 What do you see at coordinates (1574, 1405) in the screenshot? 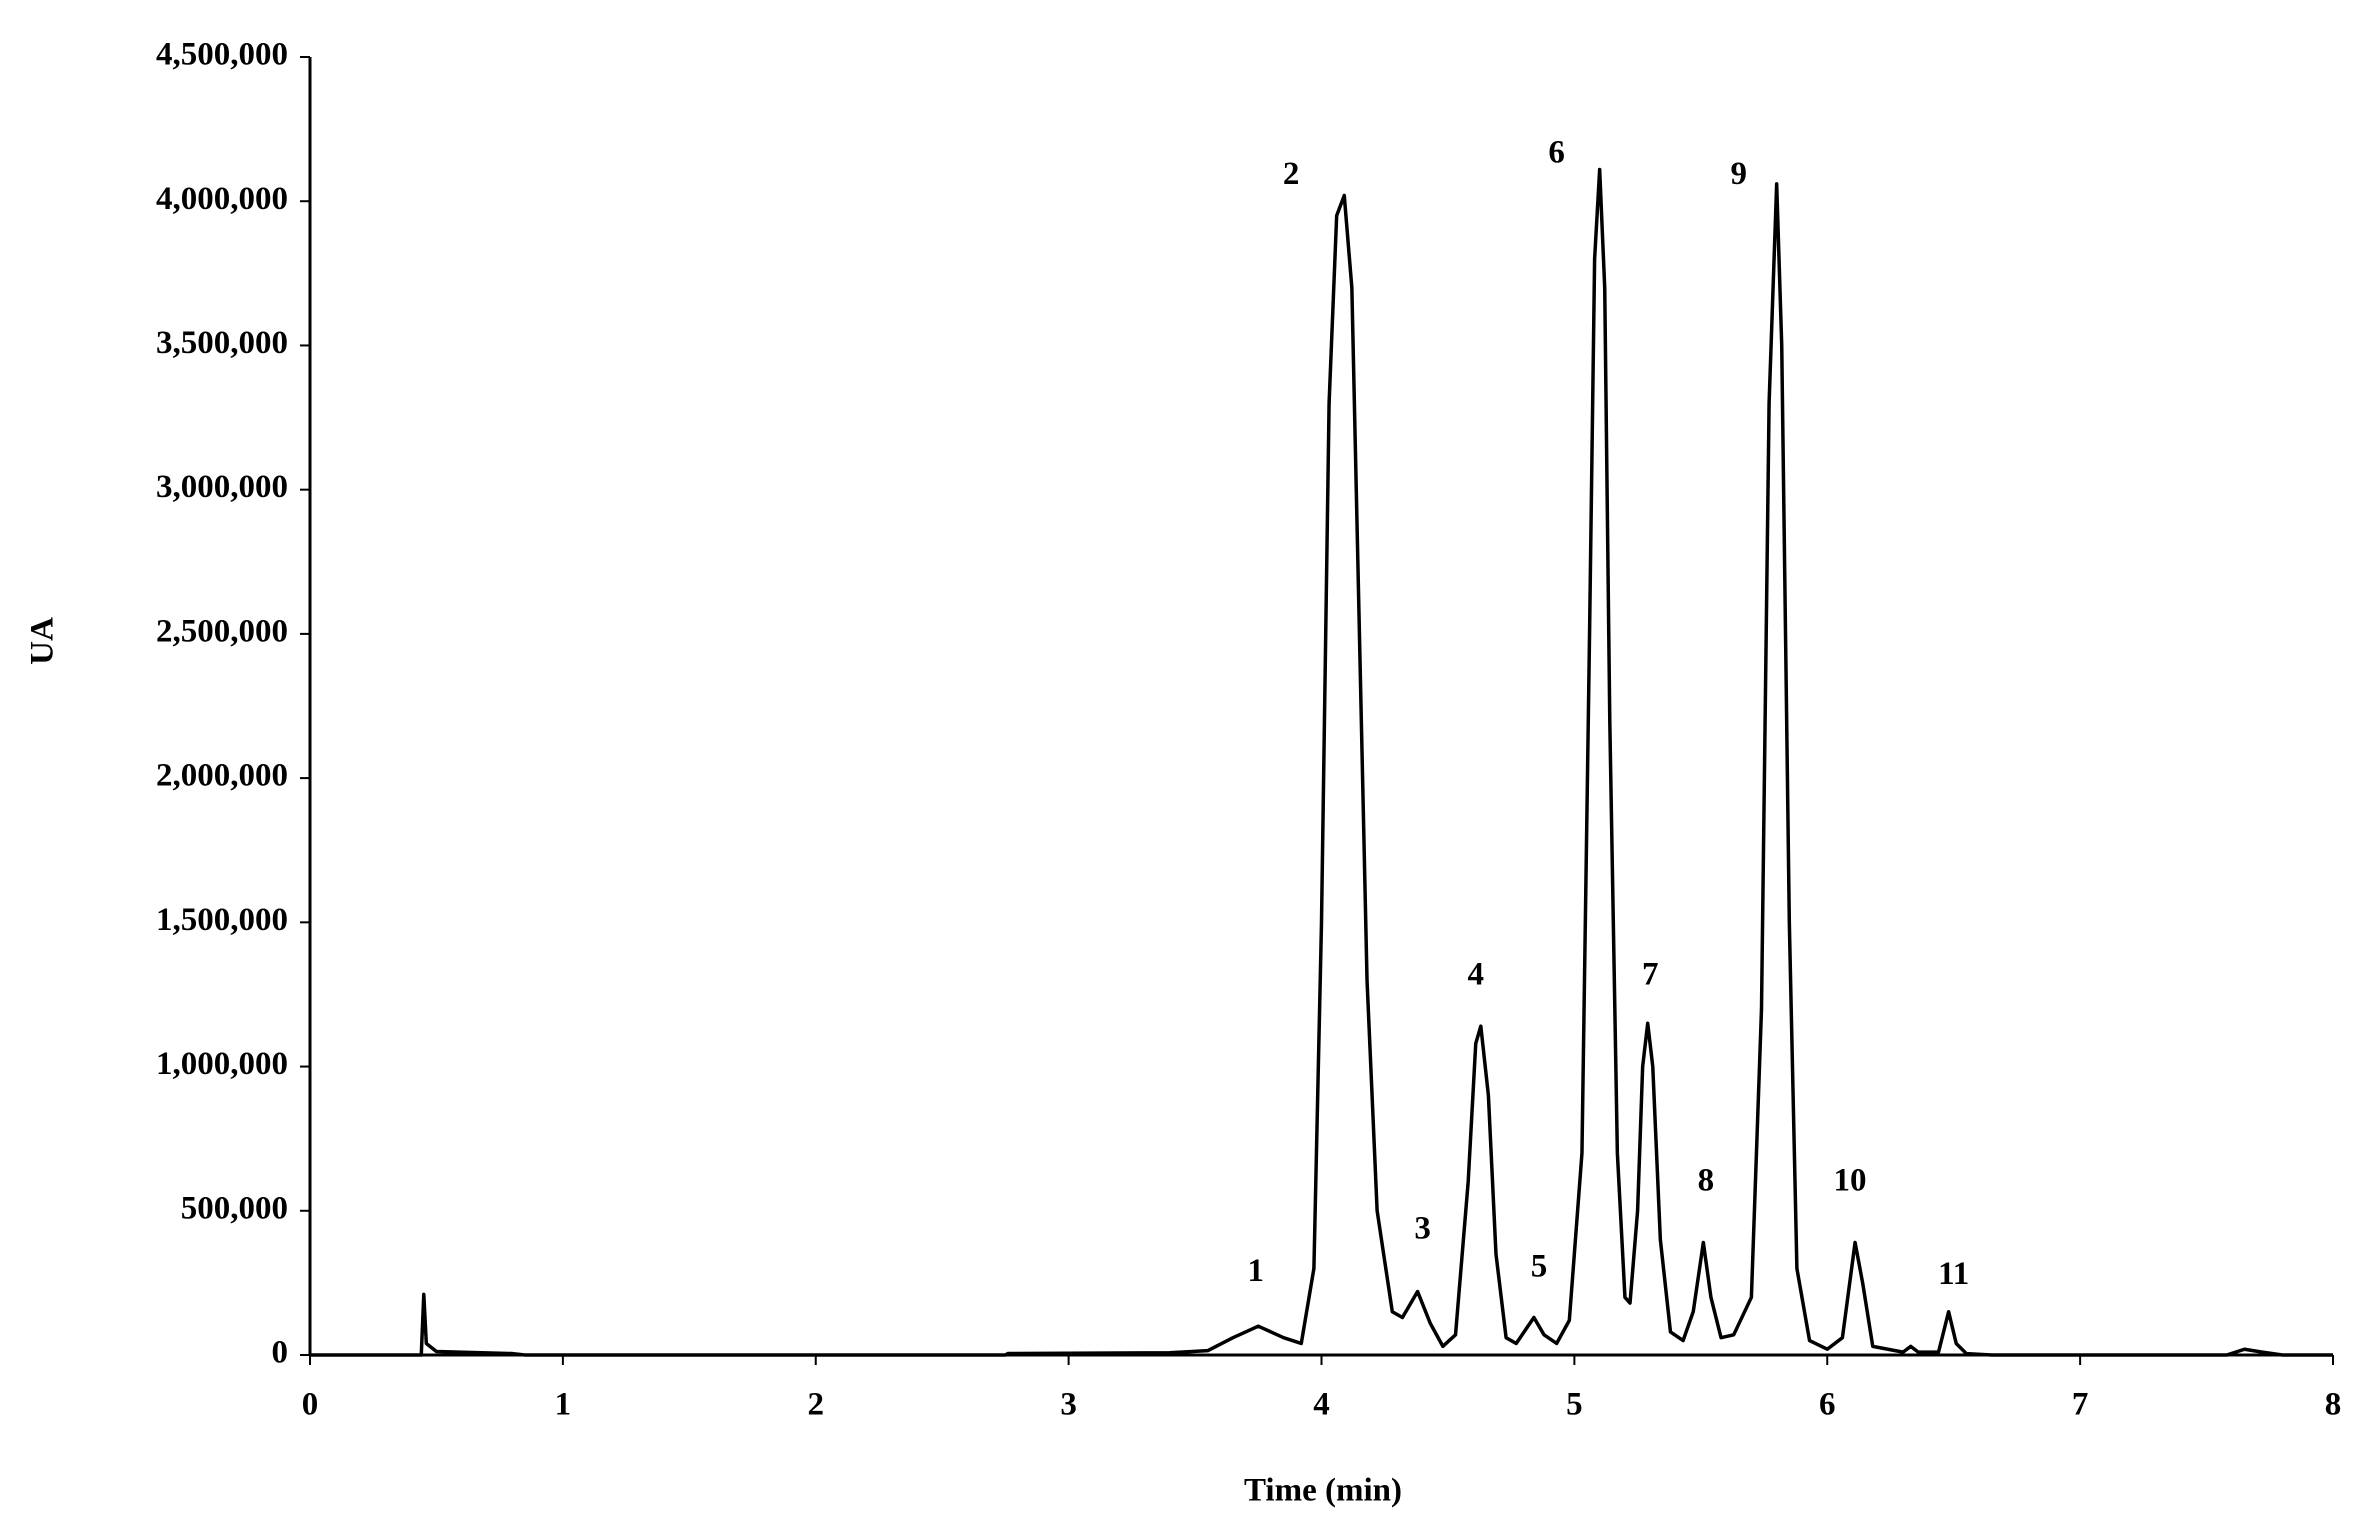
I see `x-tick-label: 5` at bounding box center [1574, 1405].